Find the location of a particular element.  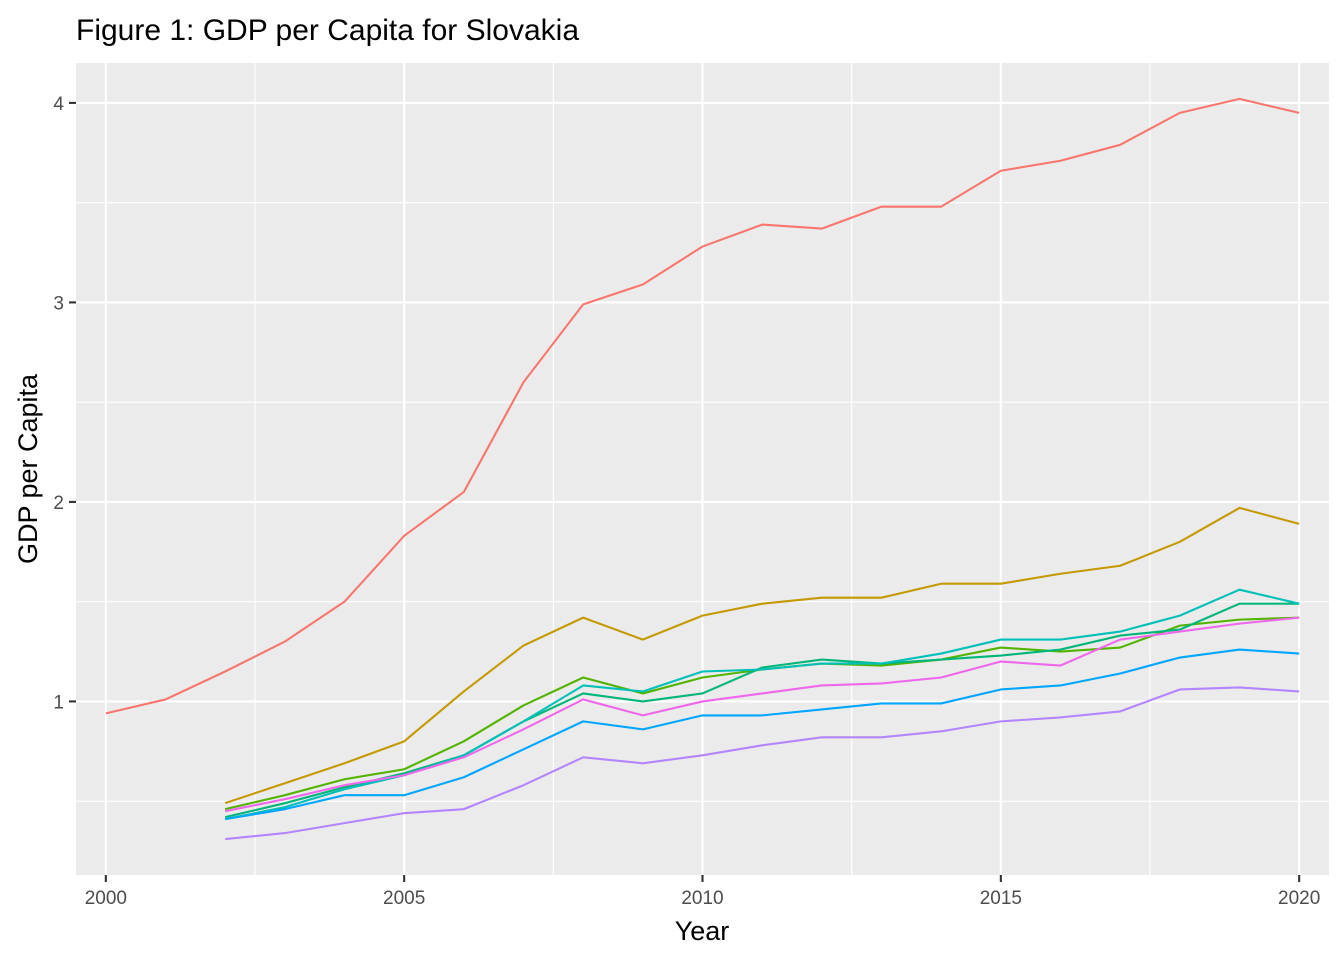

x-tick-label-2: 2010 is located at coordinates (702, 898).